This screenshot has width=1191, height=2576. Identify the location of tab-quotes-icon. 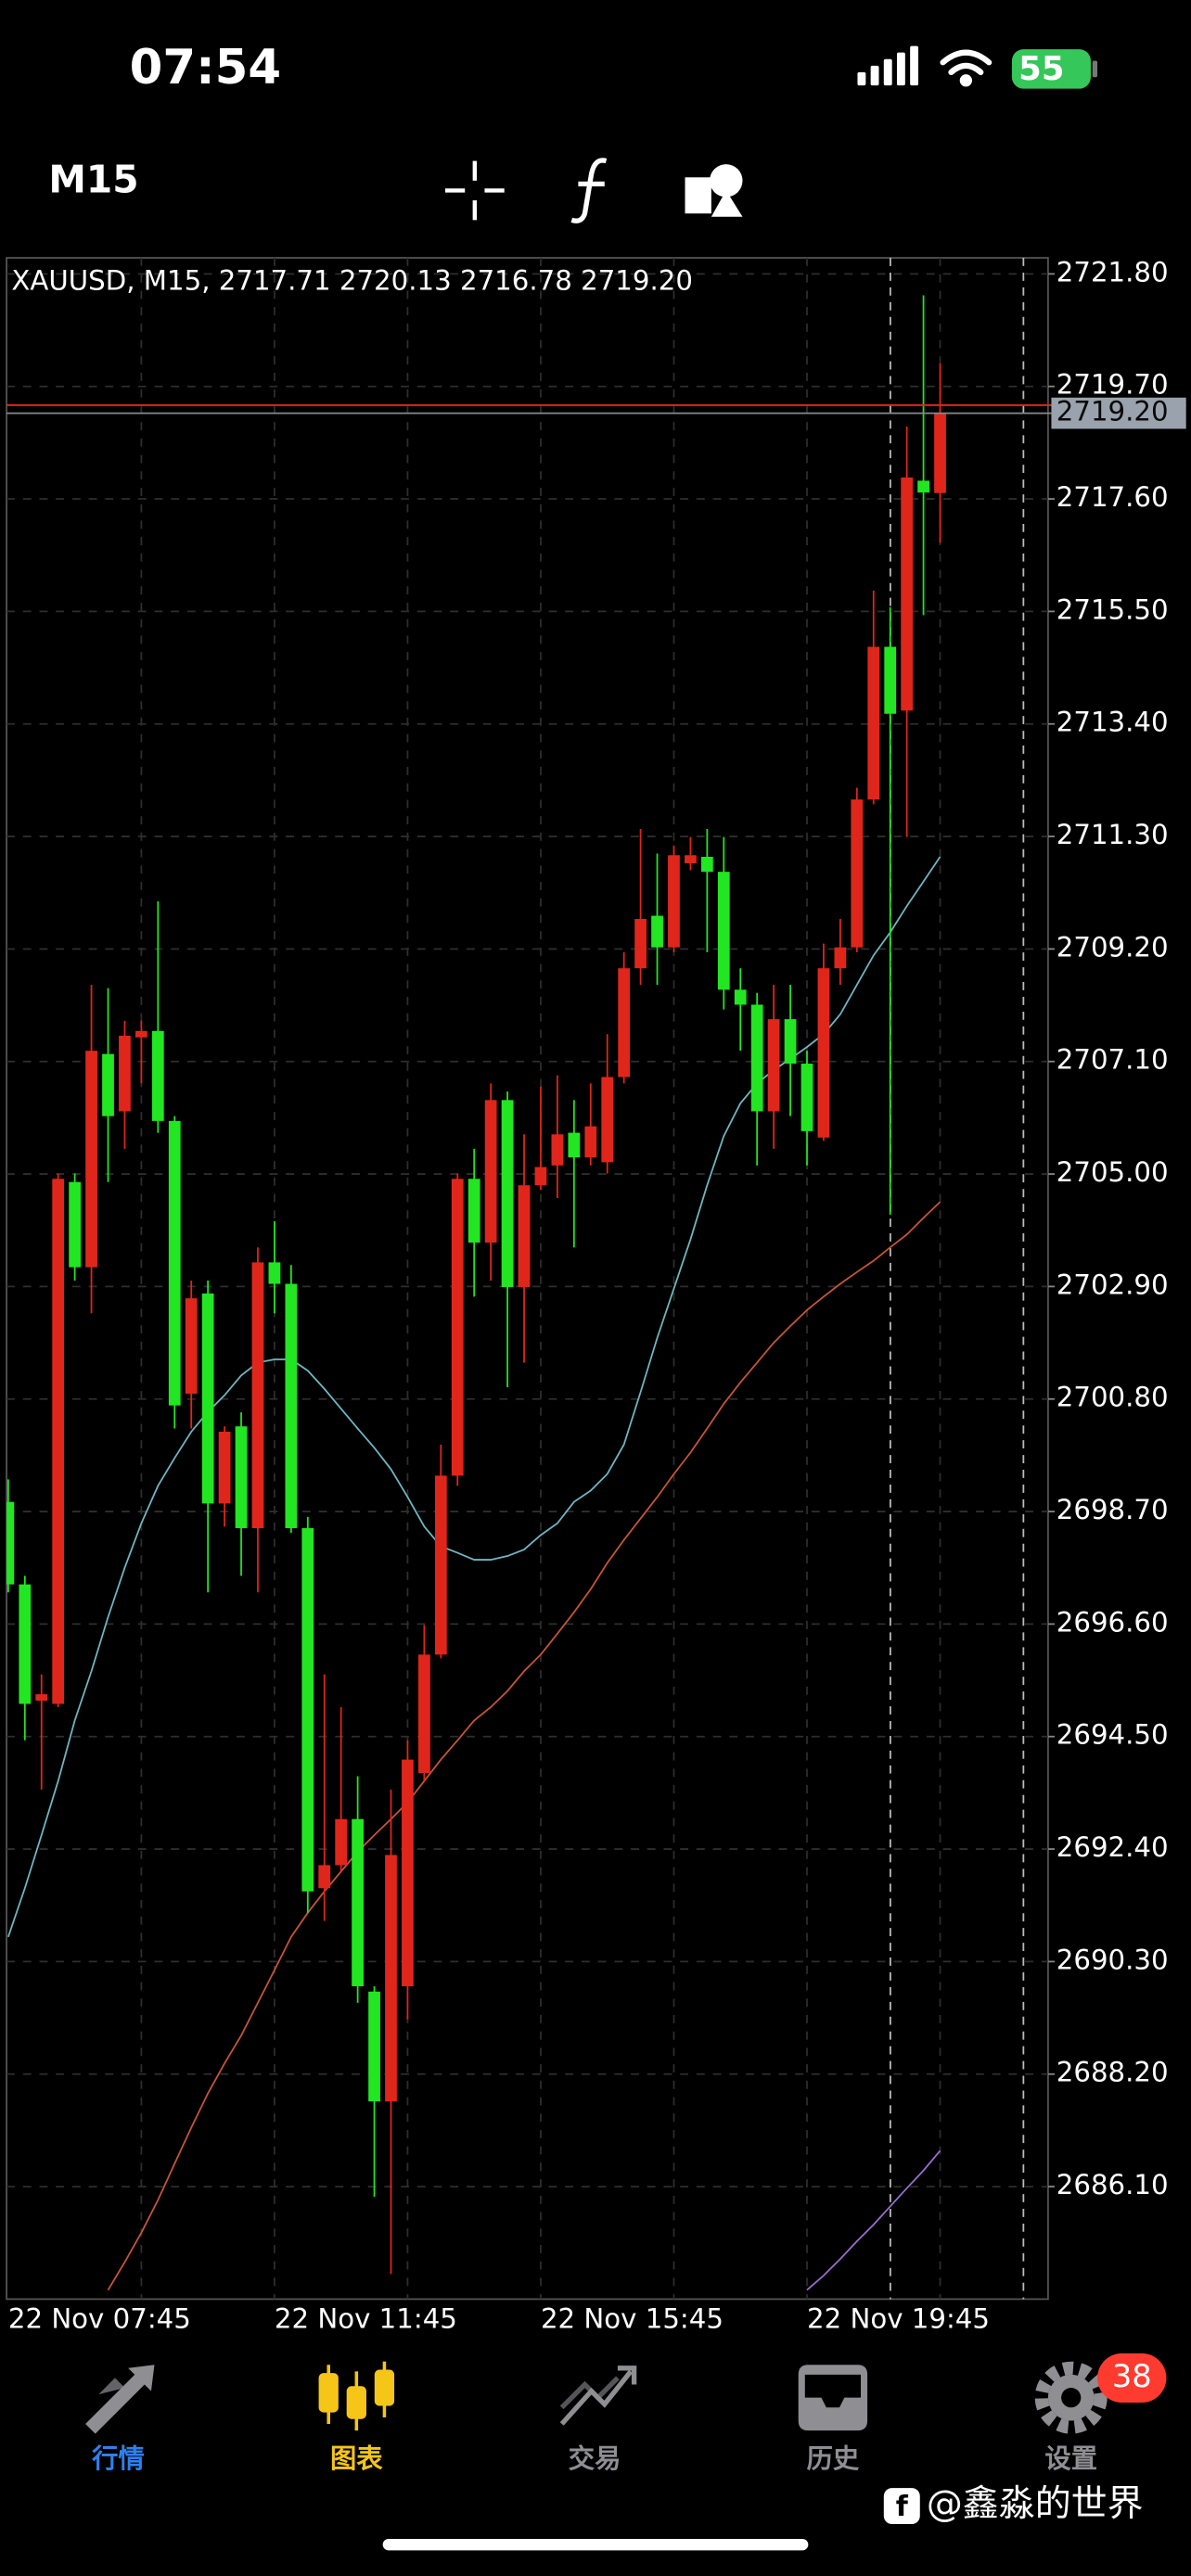
(120, 2399).